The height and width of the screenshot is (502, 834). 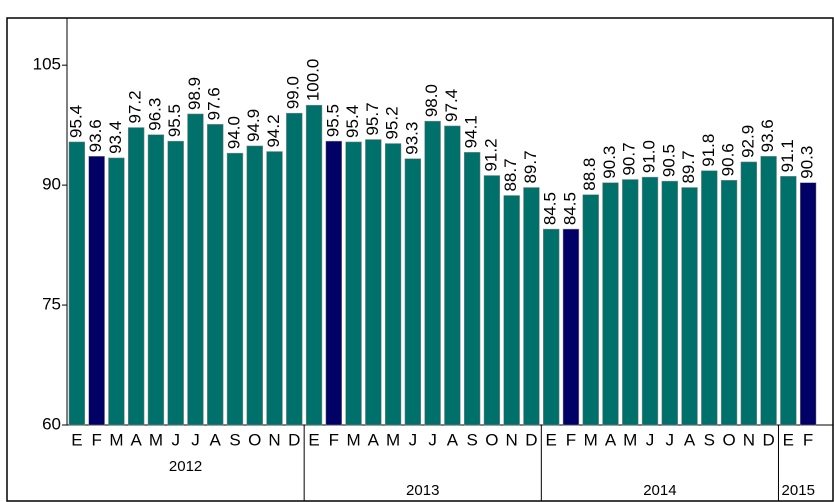 What do you see at coordinates (185, 466) in the screenshot?
I see `year-label: 2012` at bounding box center [185, 466].